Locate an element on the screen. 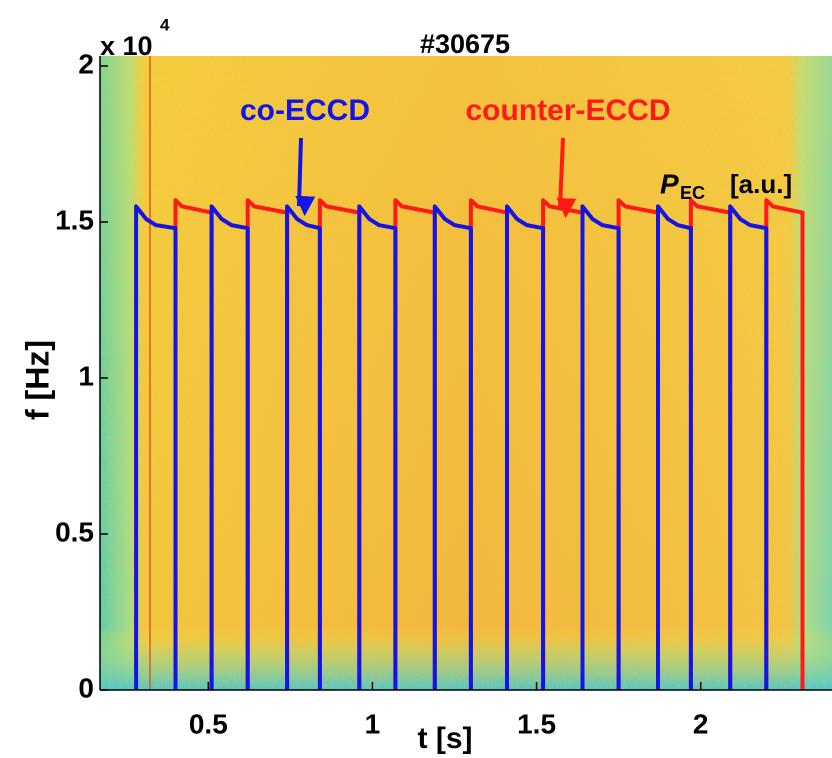 This screenshot has width=832, height=758. chart-title: #30675 is located at coordinates (465, 44).